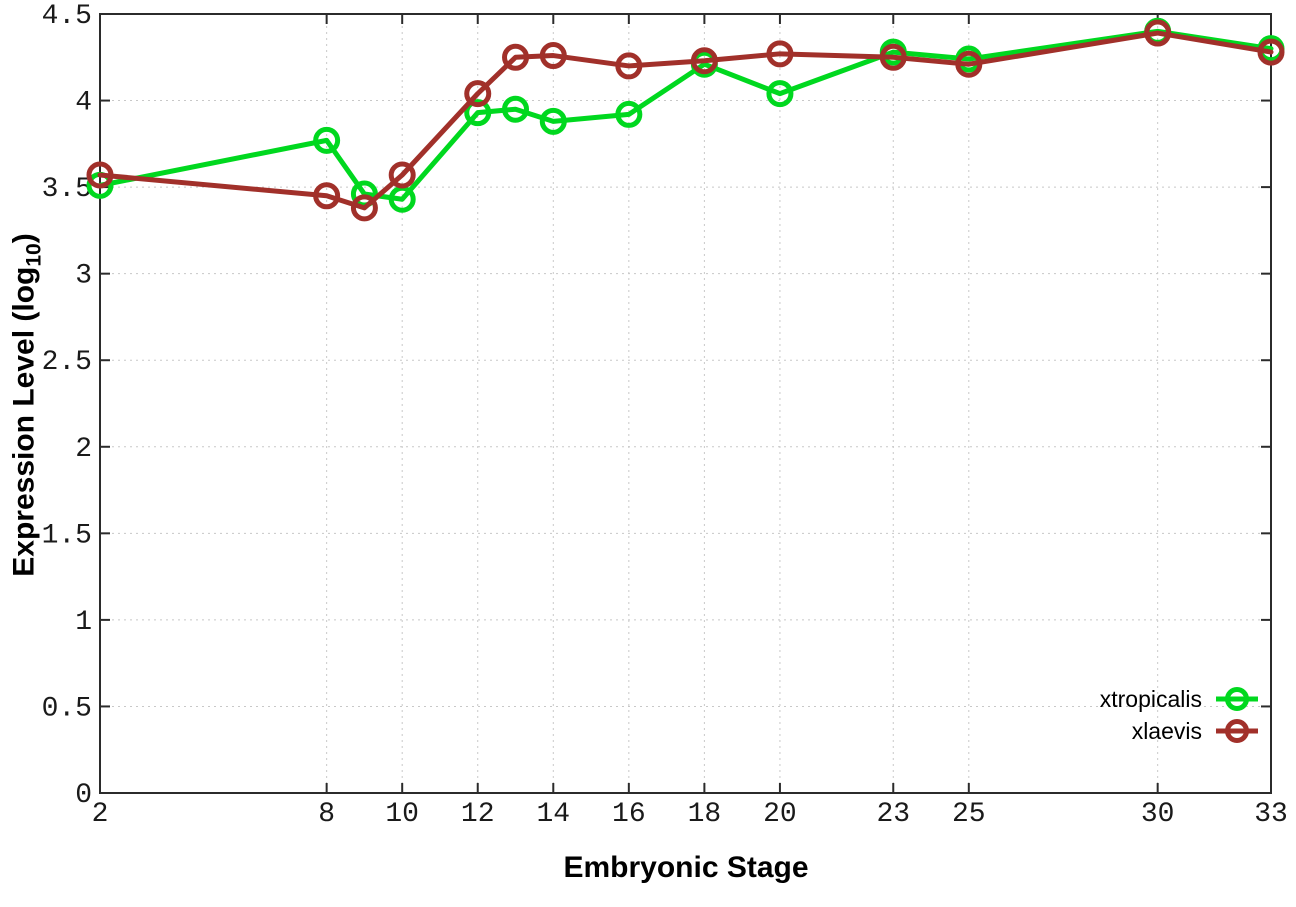 The image size is (1296, 907). Describe the element at coordinates (67, 708) in the screenshot. I see `y-tick-label: 0.5` at that location.